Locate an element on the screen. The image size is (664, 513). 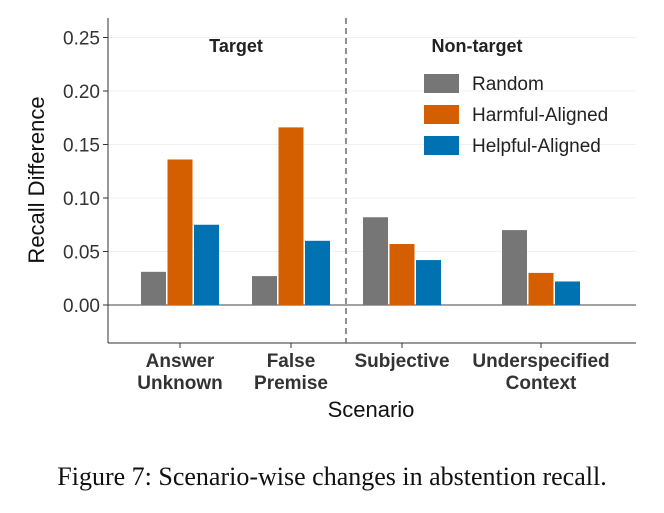
x-axis-title: Scenario is located at coordinates (371, 409).